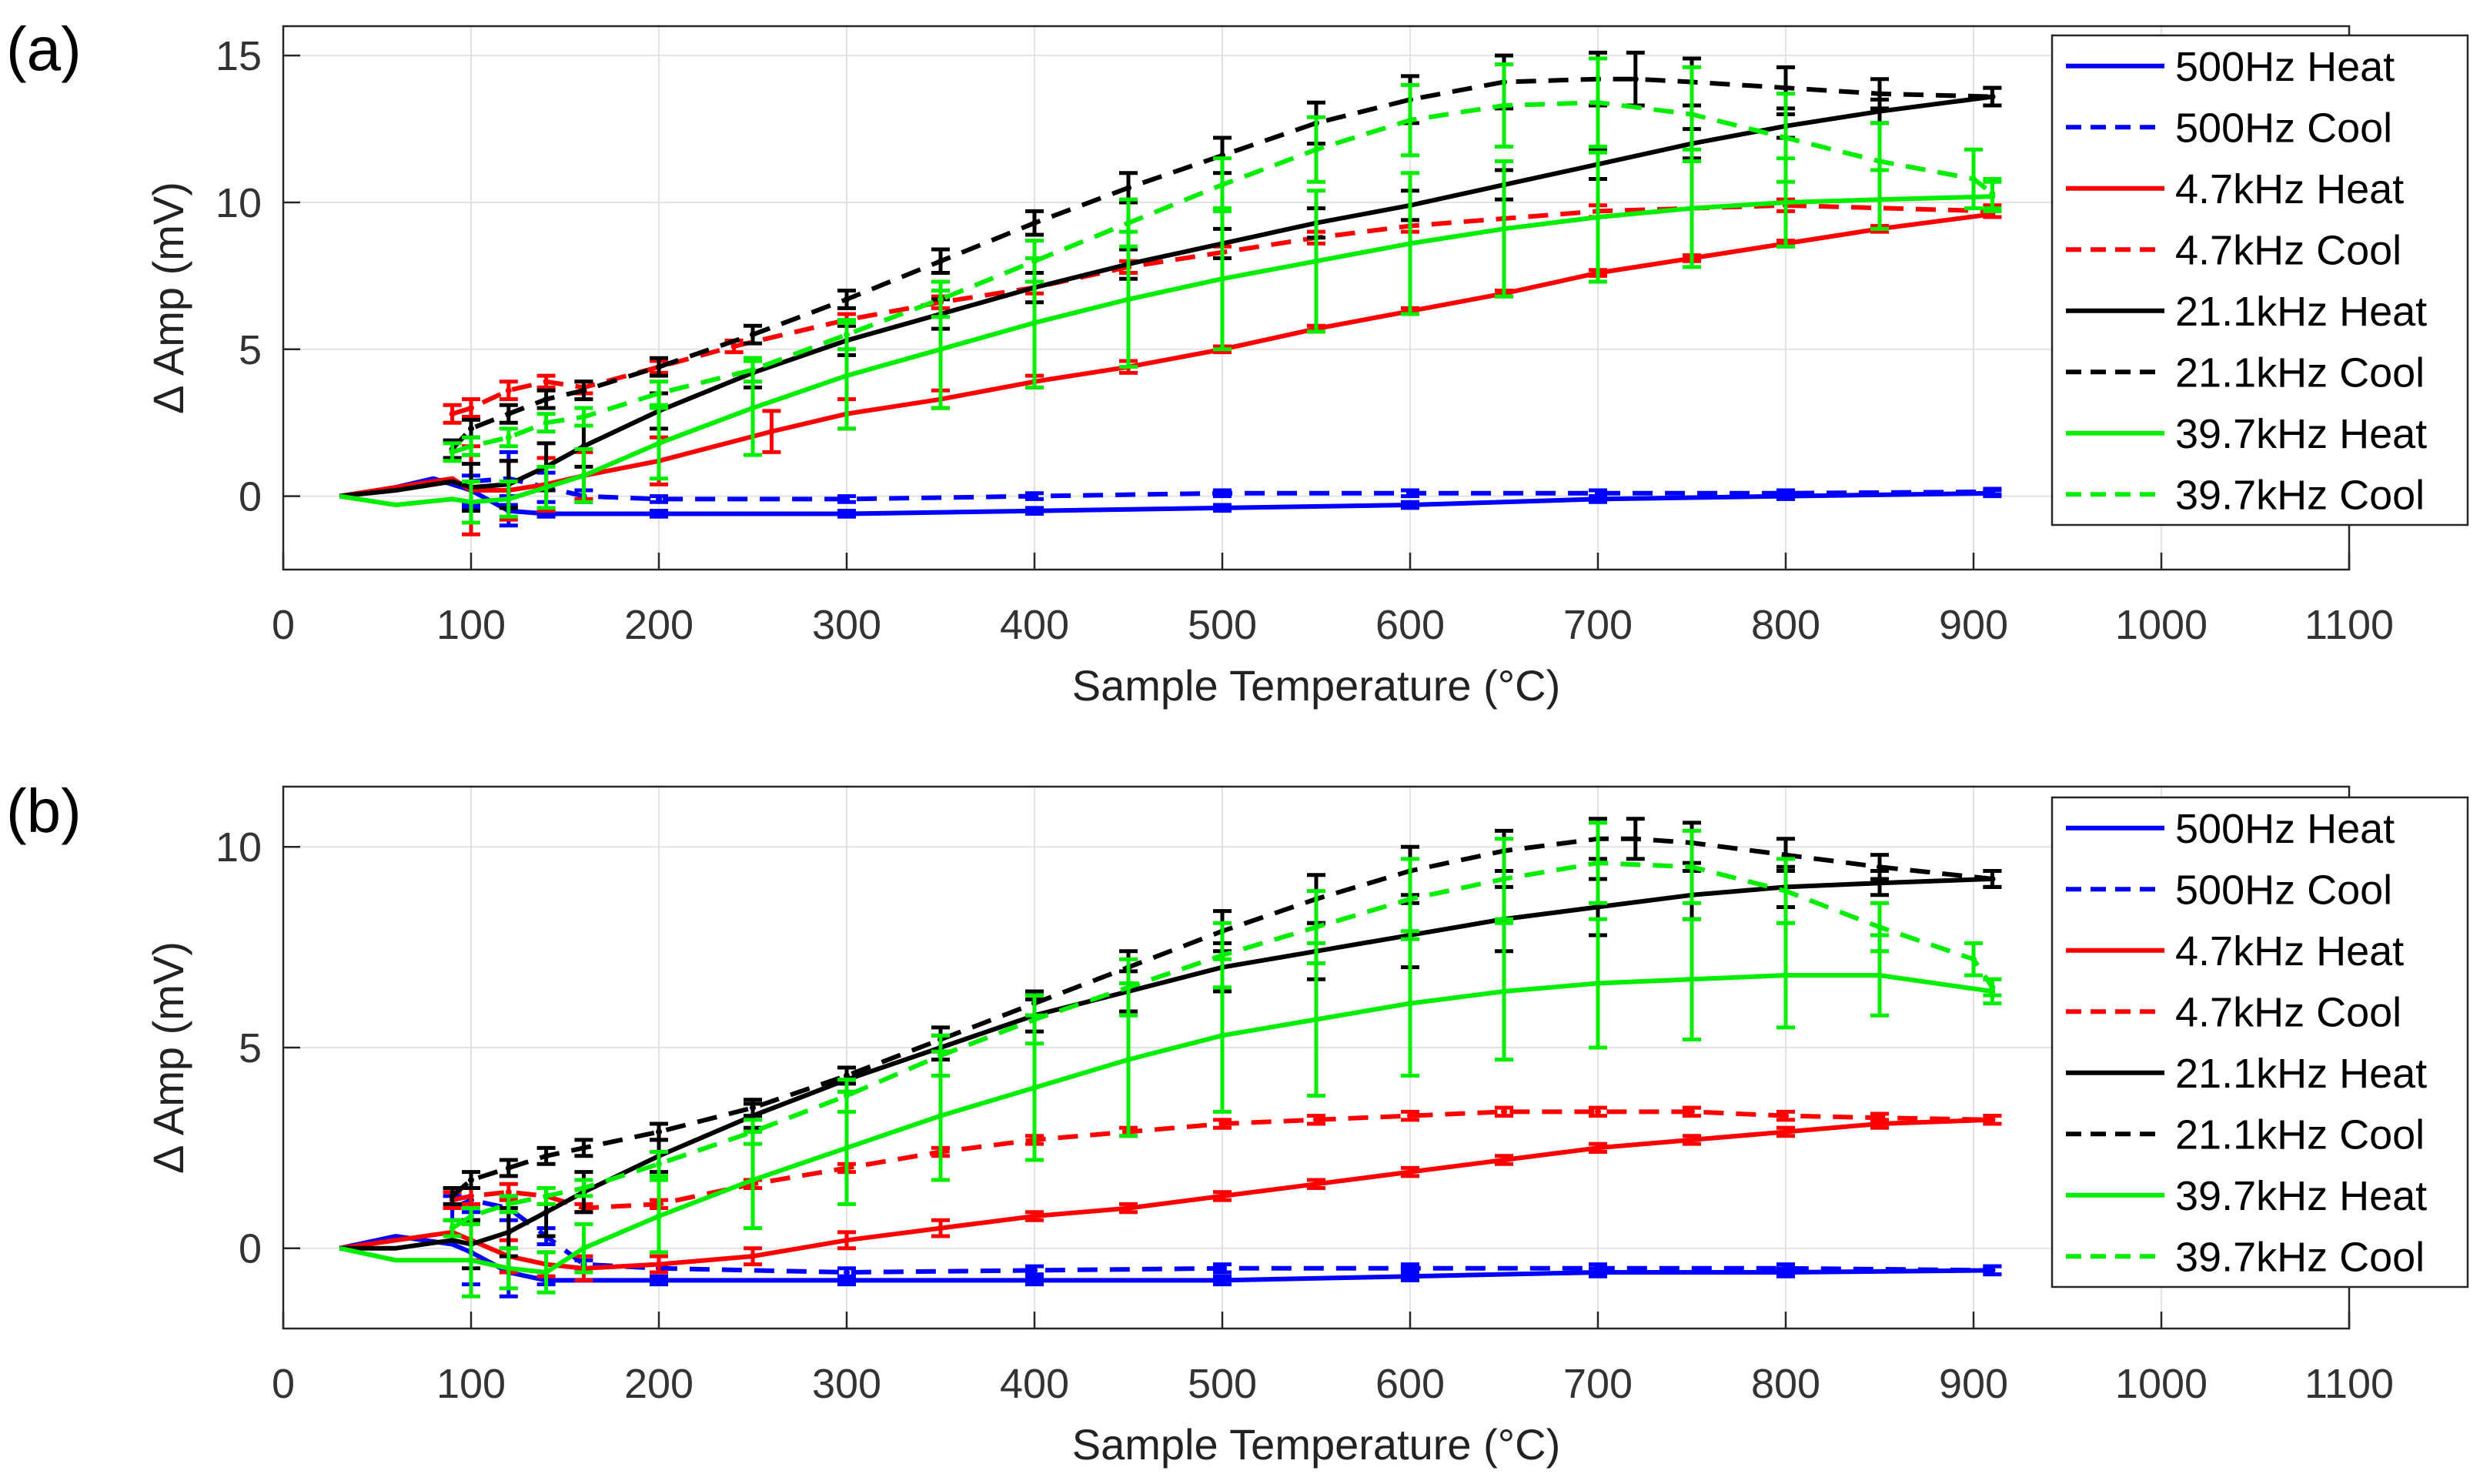  I want to click on y-tick-label: 5, so click(250, 1048).